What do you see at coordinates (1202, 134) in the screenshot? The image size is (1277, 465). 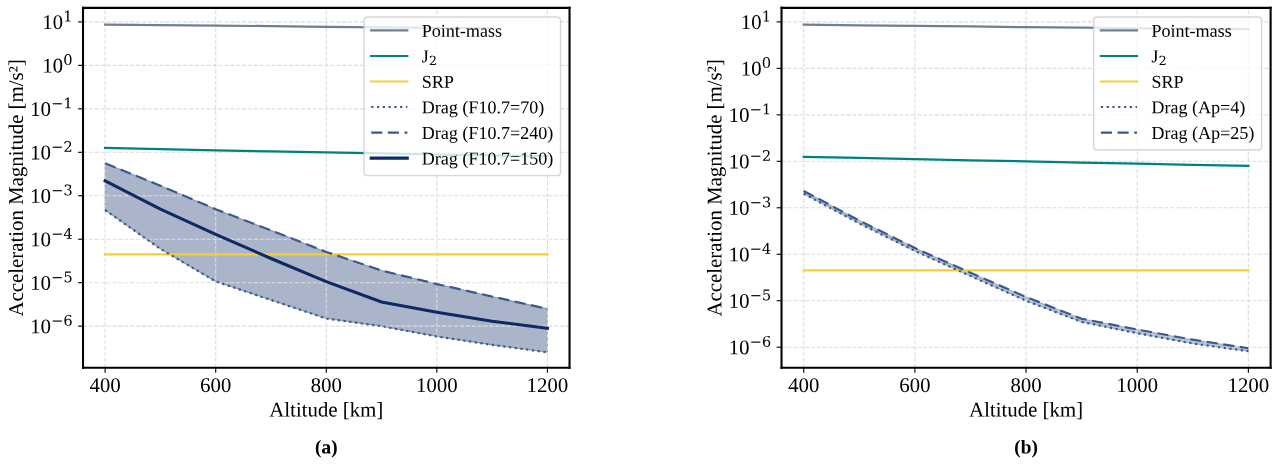 I see `legend-label: Drag (Ap=25)` at bounding box center [1202, 134].